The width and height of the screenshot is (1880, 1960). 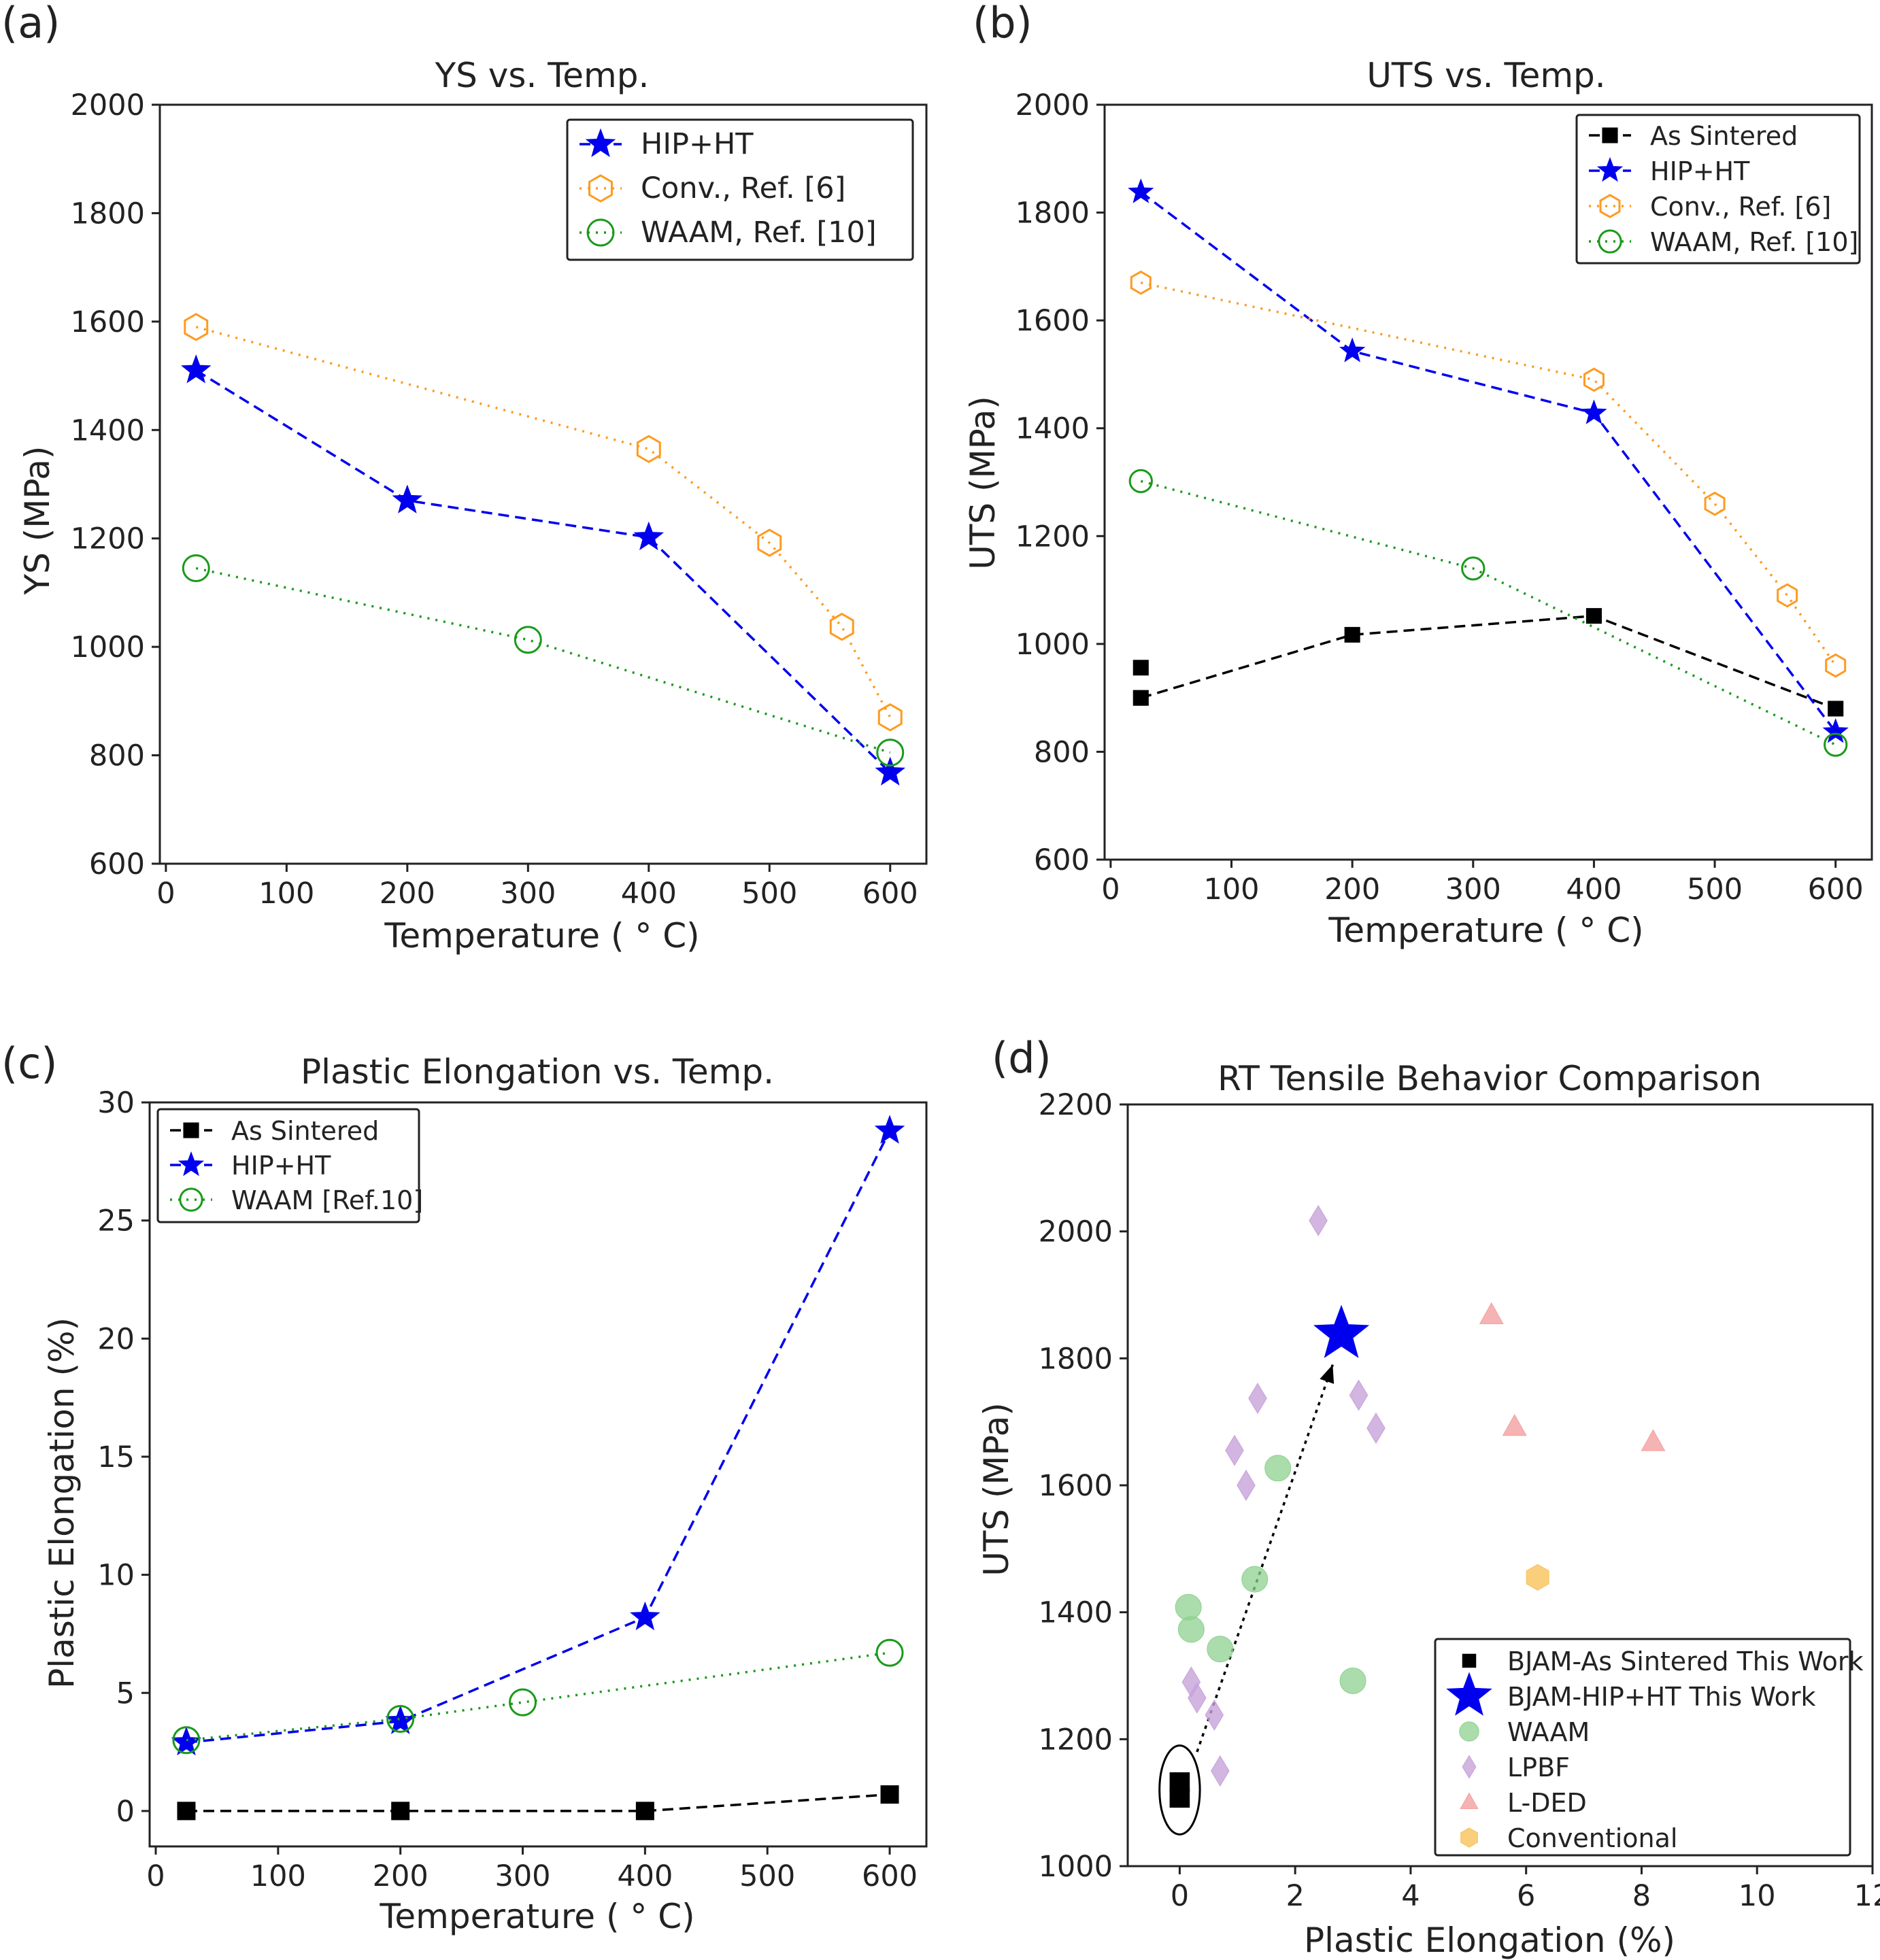 I want to click on y-tick-label-b-7: 2000, so click(x=1052, y=105).